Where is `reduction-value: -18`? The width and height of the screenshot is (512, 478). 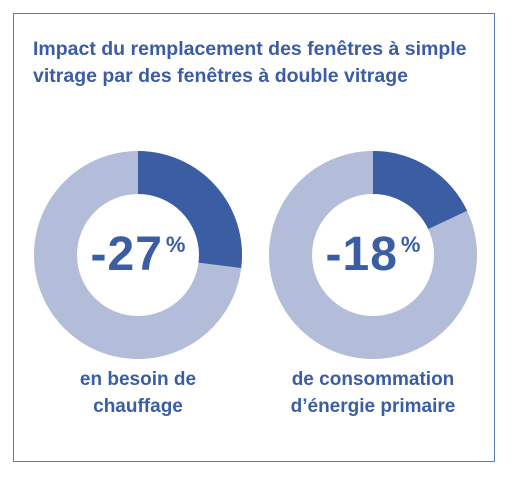 reduction-value: -18 is located at coordinates (361, 254).